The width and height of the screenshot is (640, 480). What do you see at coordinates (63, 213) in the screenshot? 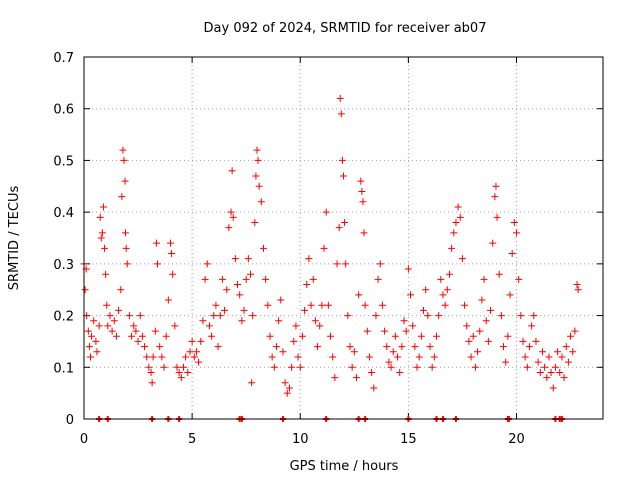
I see `y-tick-label: 0.4` at bounding box center [63, 213].